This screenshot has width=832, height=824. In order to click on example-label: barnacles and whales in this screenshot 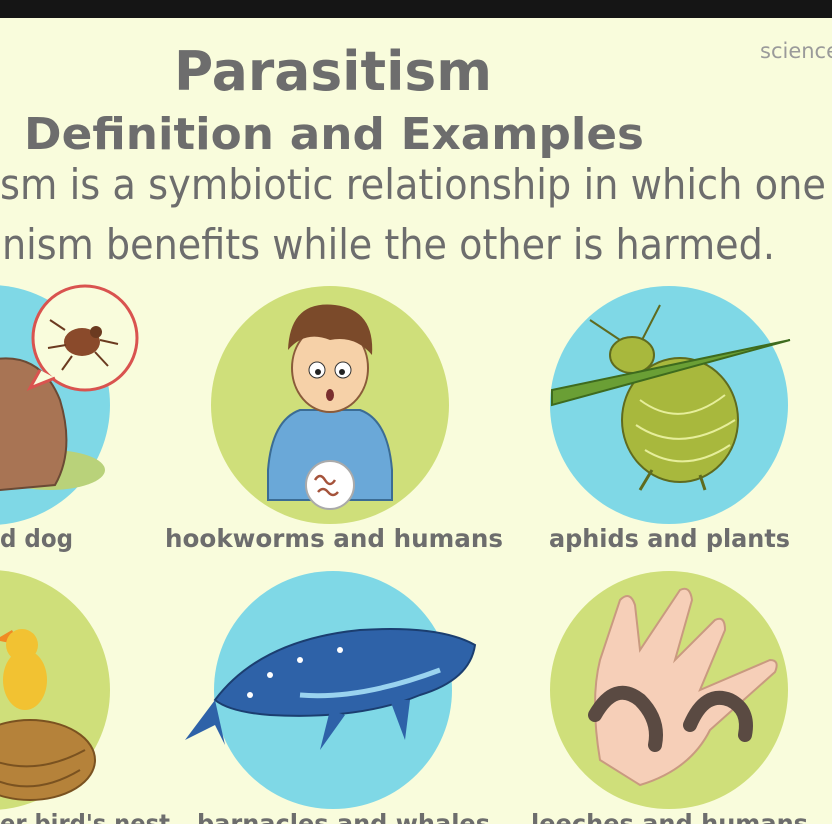, I will do `click(343, 816)`.